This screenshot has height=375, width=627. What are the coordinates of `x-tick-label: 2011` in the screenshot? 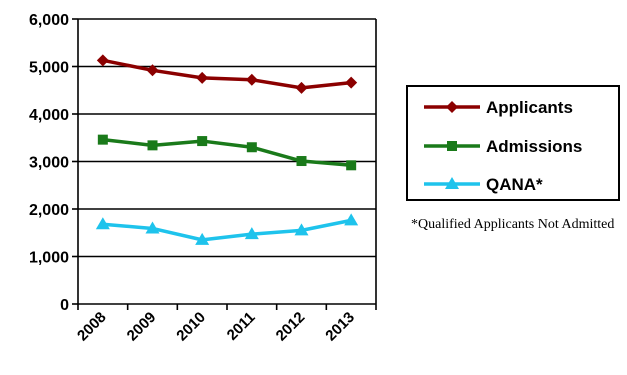 It's located at (241, 326).